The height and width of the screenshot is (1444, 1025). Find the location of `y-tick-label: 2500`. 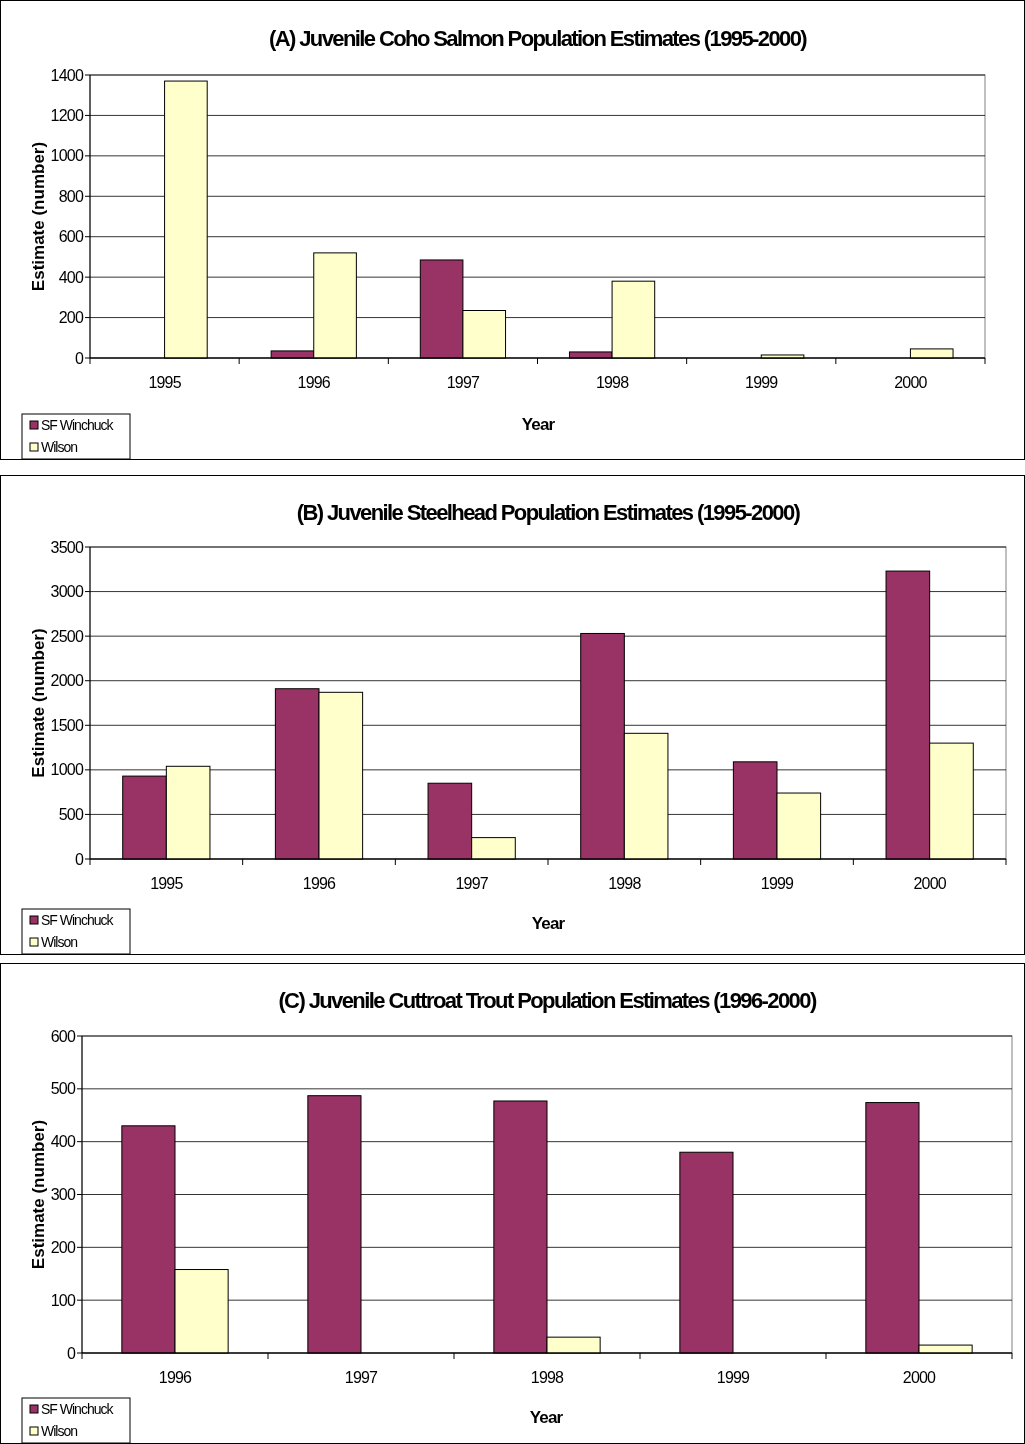

y-tick-label: 2500 is located at coordinates (67, 636).